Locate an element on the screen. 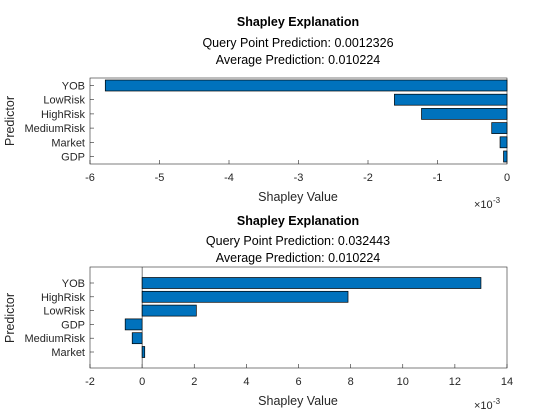 The width and height of the screenshot is (560, 420). x-tick-label: 12 is located at coordinates (455, 382).